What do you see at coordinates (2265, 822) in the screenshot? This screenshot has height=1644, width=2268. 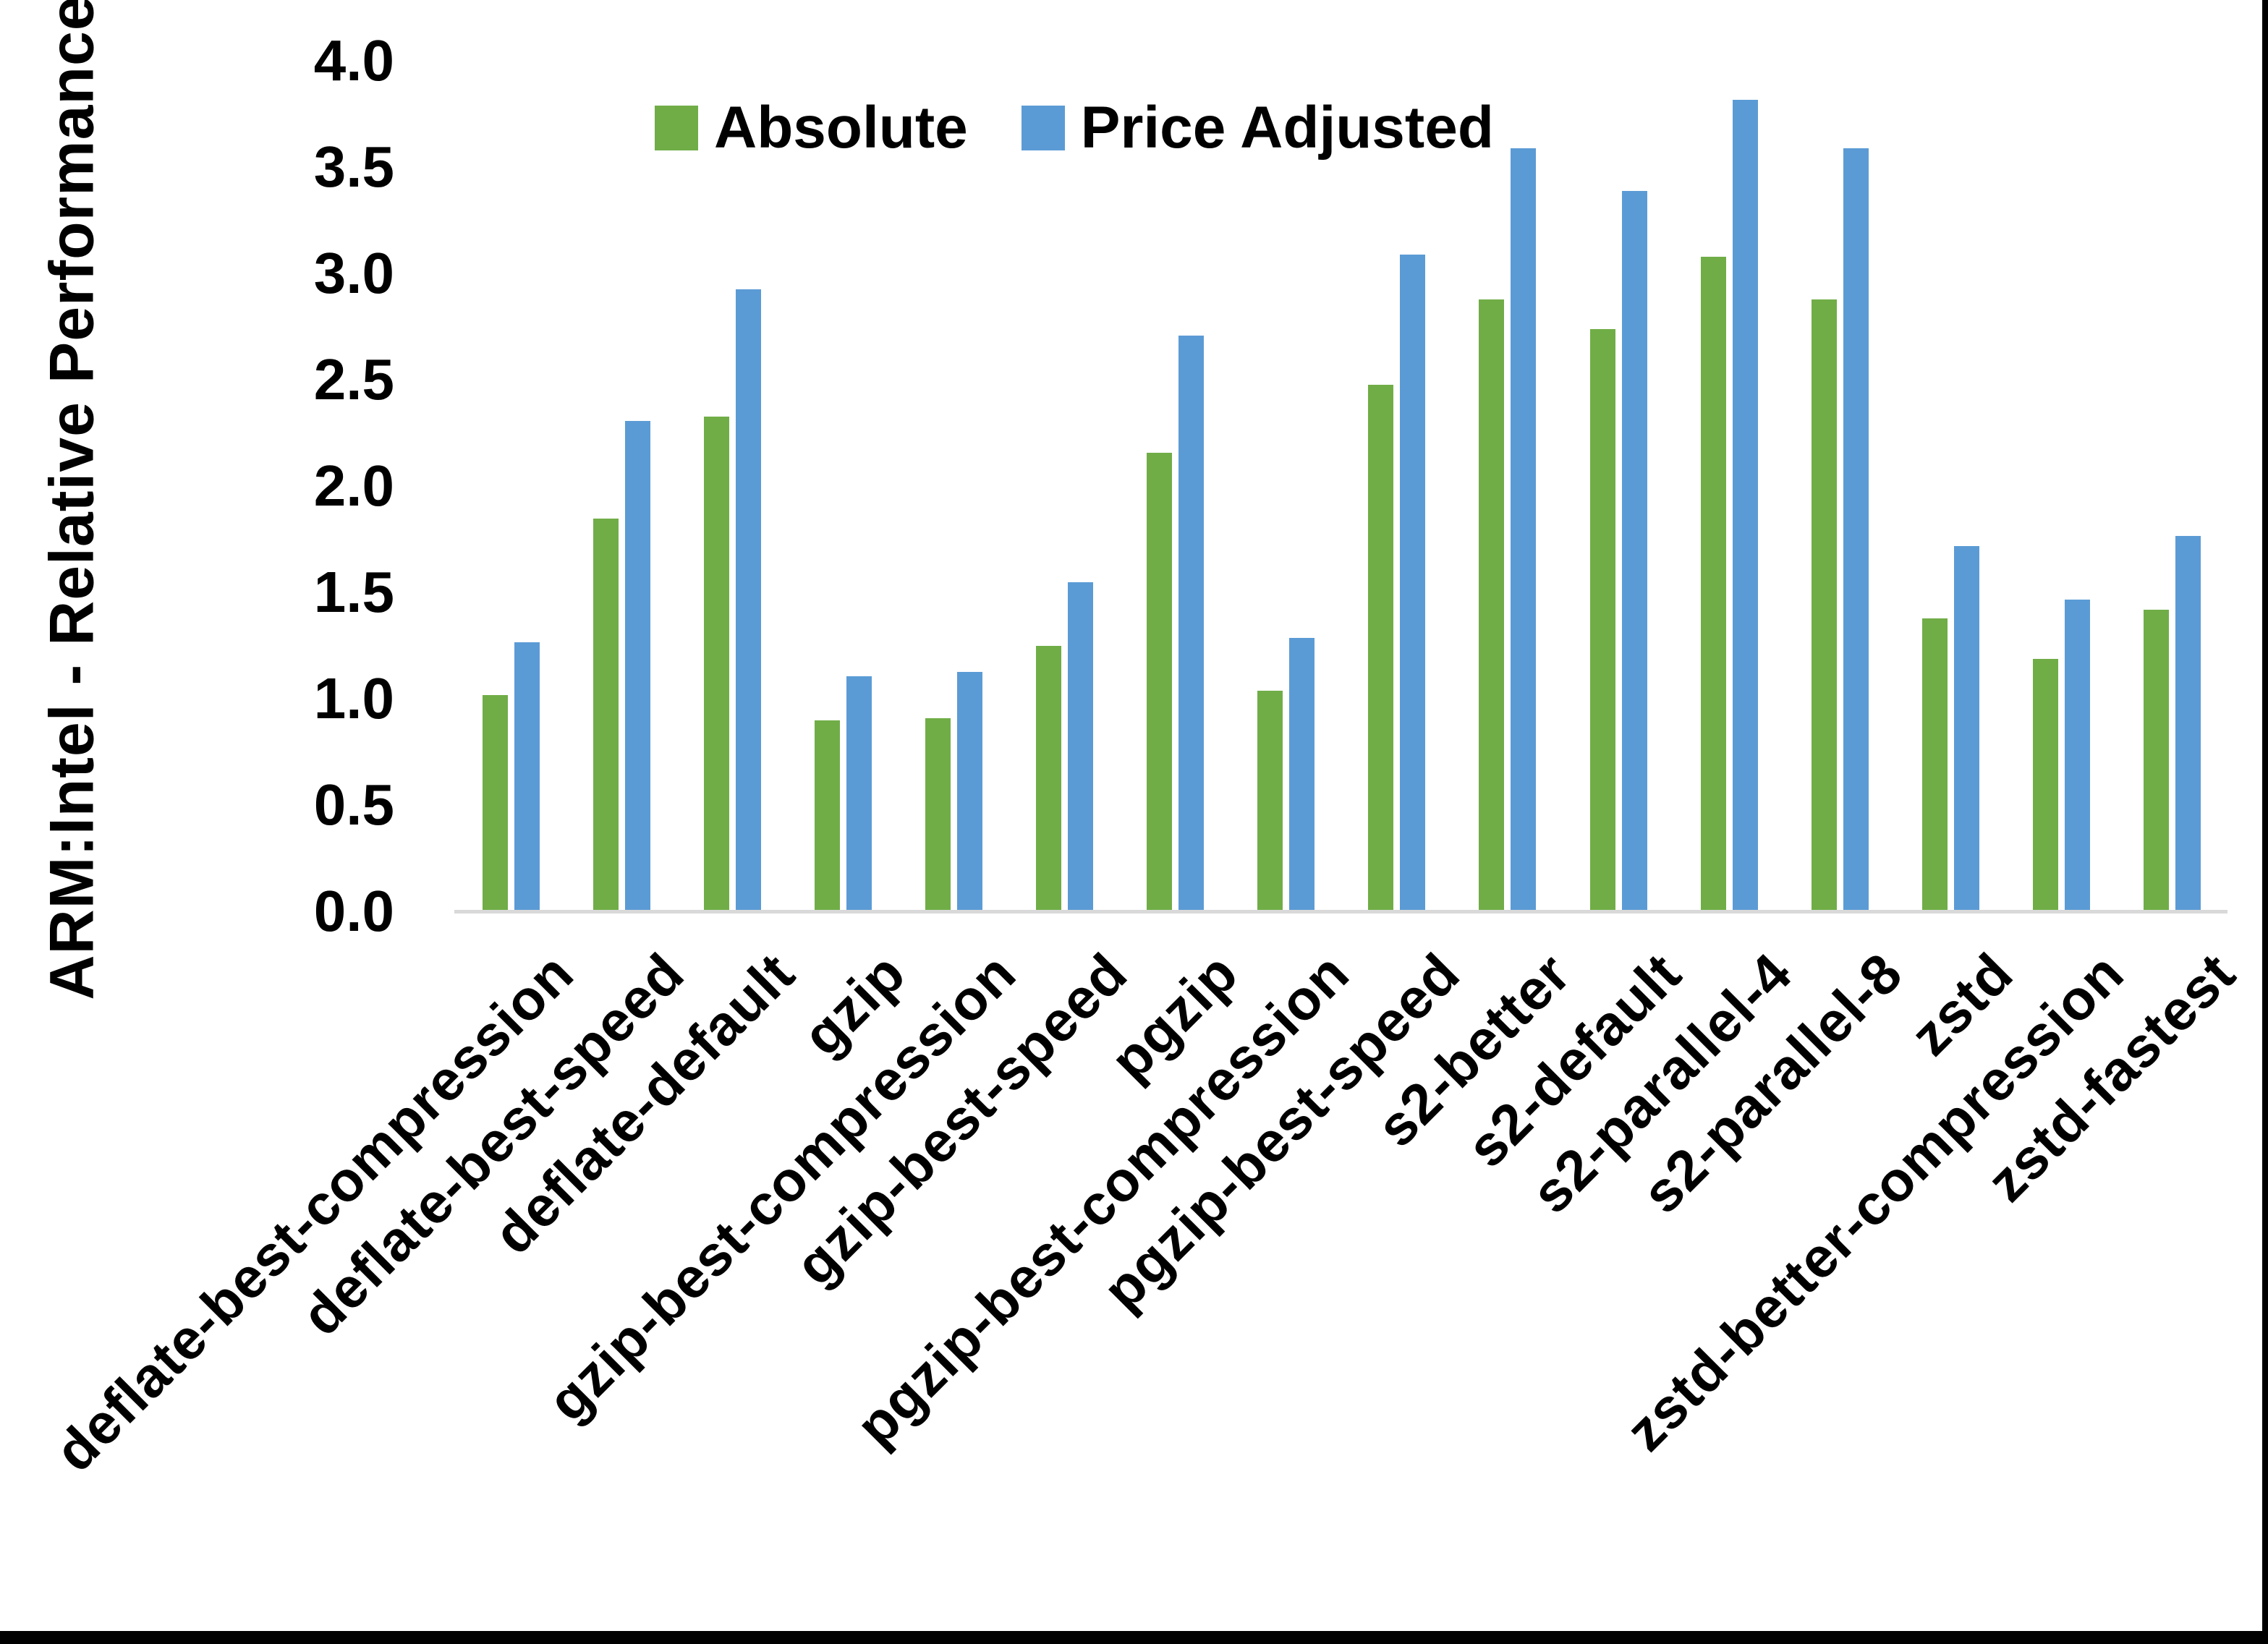 I see `screenshot-right-border` at bounding box center [2265, 822].